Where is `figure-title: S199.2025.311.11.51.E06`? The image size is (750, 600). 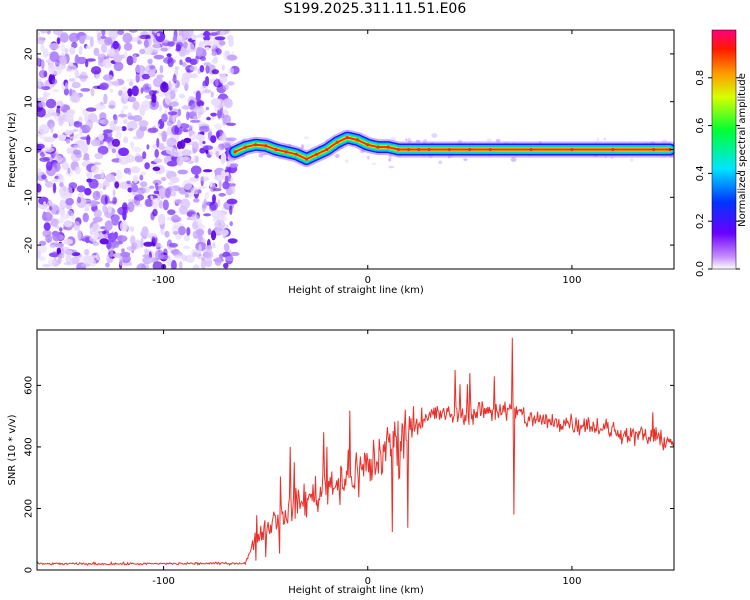 figure-title: S199.2025.311.11.51.E06 is located at coordinates (375, 9).